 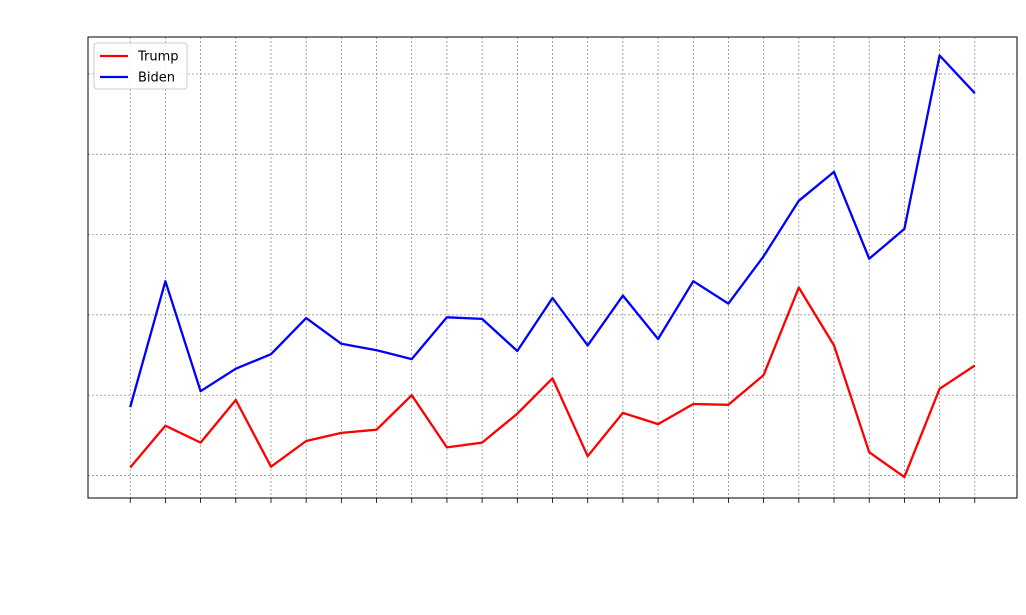 I want to click on legend-label-trump: Trump, so click(x=158, y=57).